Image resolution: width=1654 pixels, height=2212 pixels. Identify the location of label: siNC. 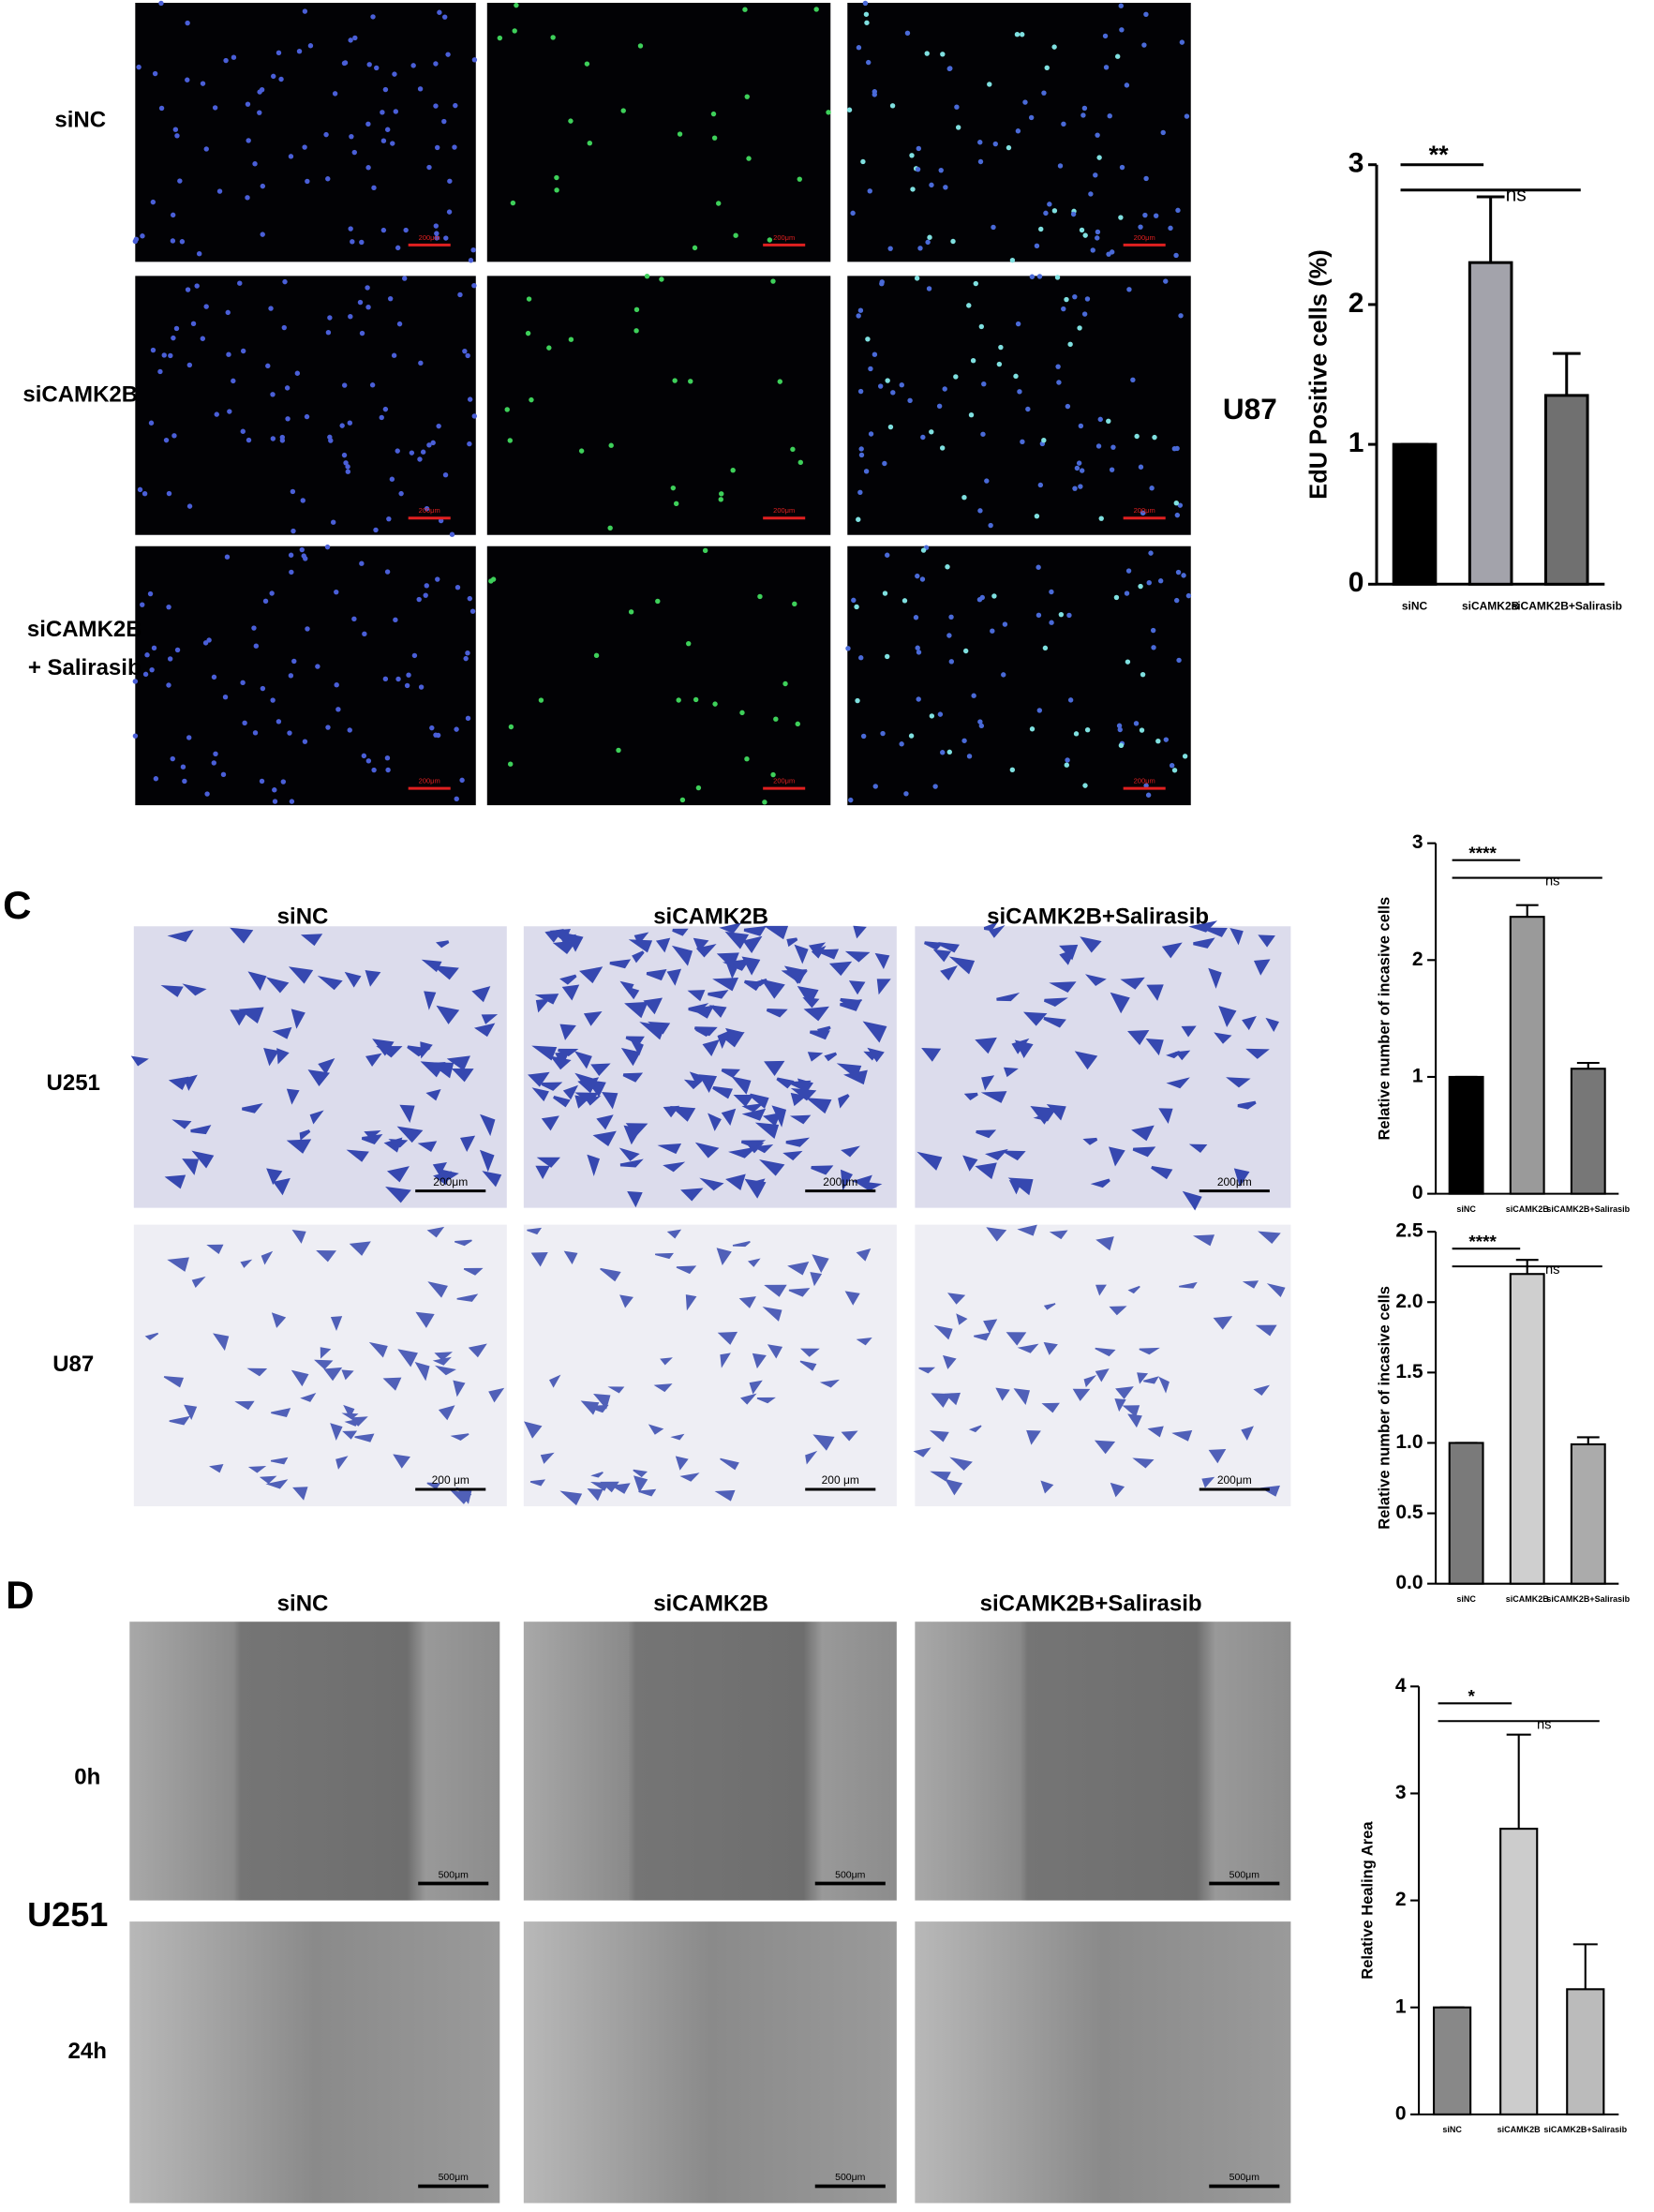
(303, 1604).